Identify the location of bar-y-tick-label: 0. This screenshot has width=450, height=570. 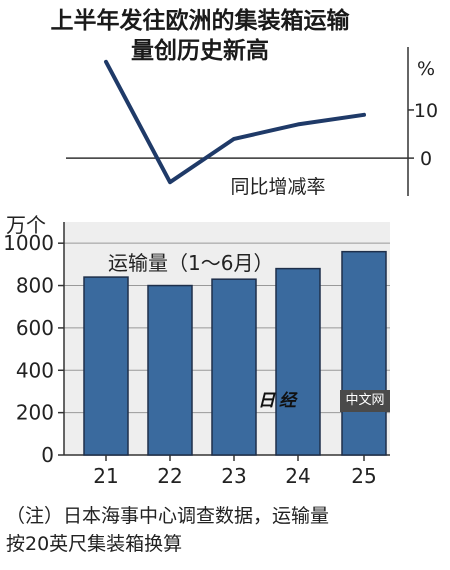
(47, 455).